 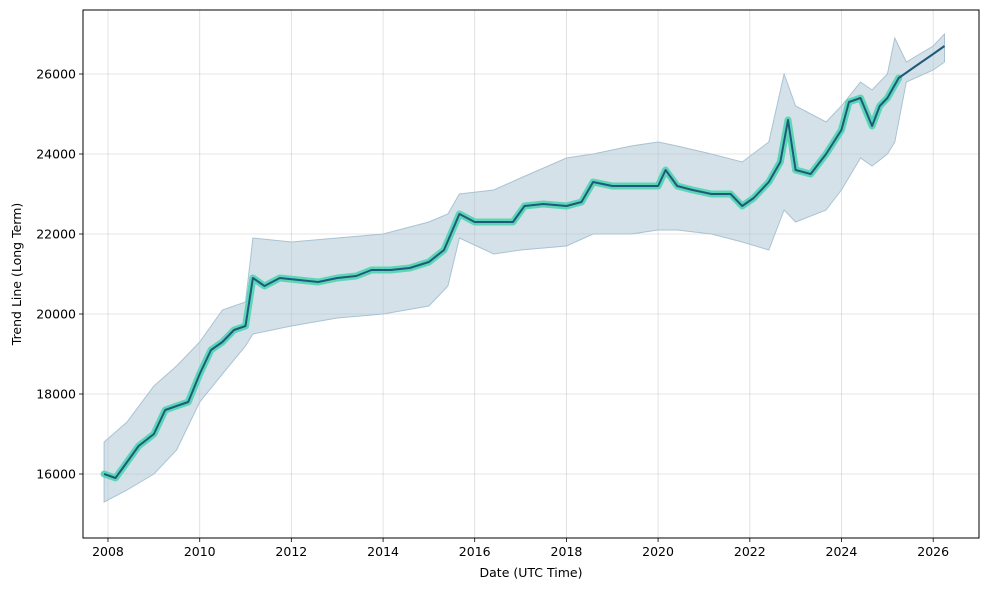 I want to click on x-tick-label: 2024, so click(x=842, y=551).